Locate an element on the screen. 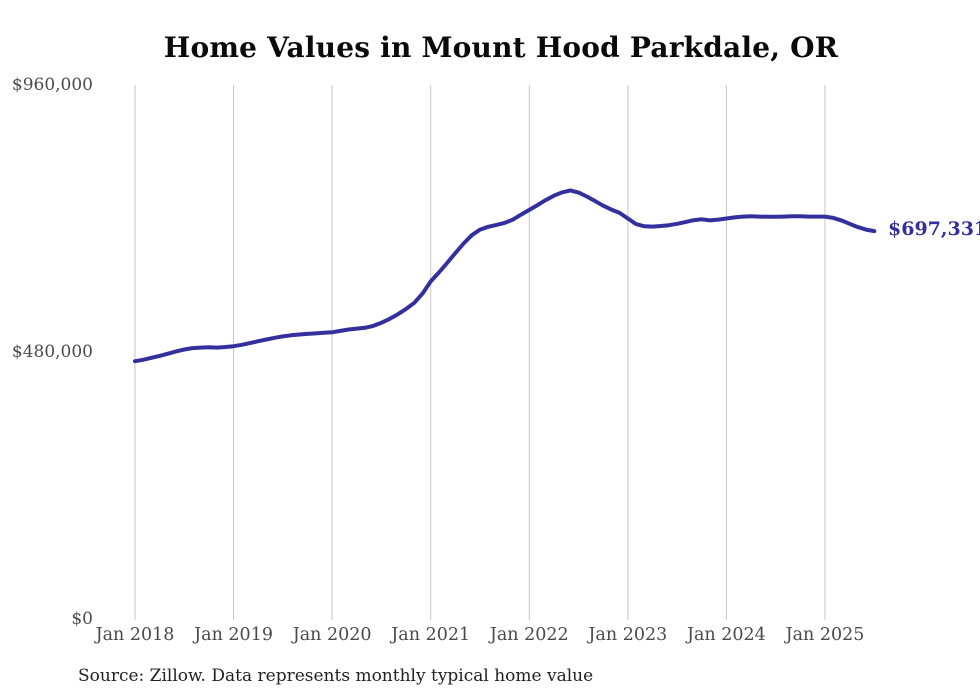 The height and width of the screenshot is (699, 980). y-axis-tick-label: $960,000 is located at coordinates (52, 85).